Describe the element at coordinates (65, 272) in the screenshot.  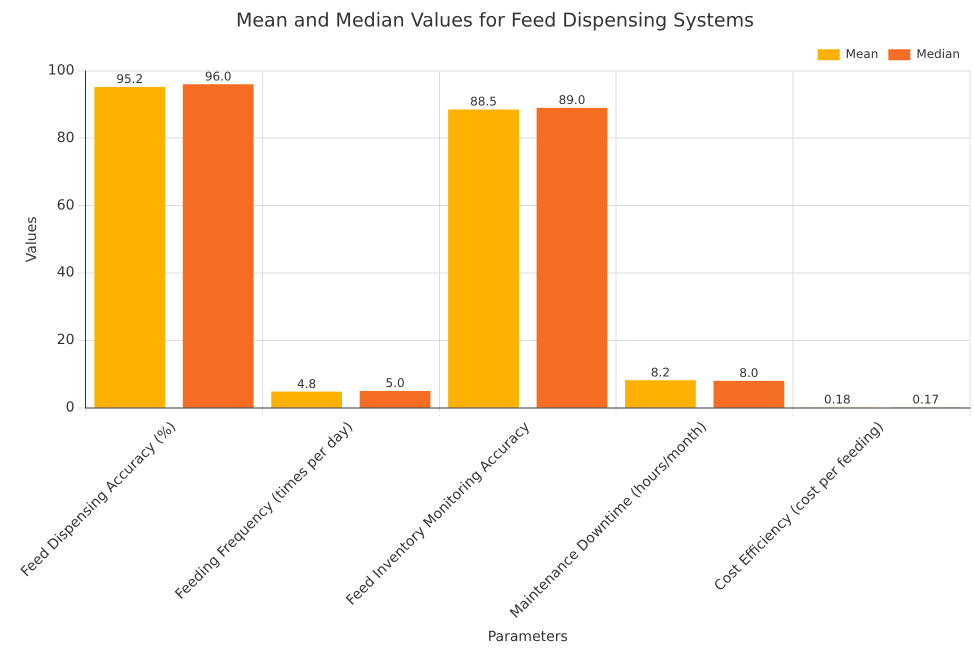
I see `y-tick-label: 40` at that location.